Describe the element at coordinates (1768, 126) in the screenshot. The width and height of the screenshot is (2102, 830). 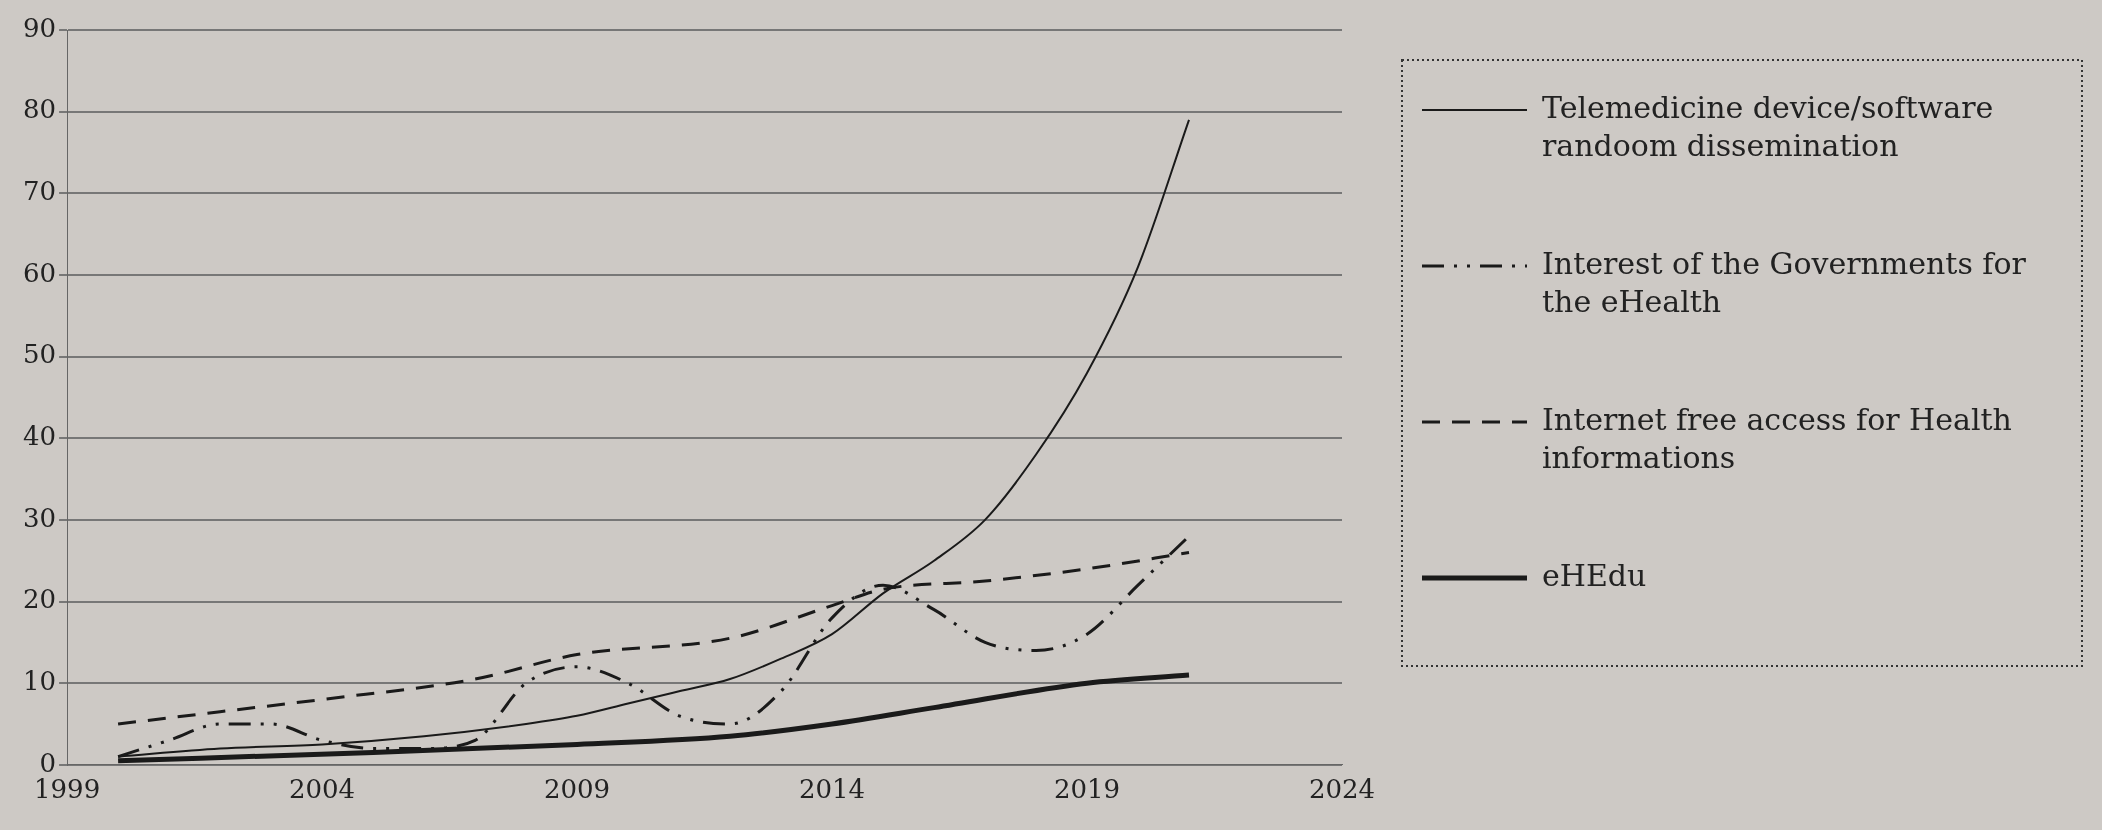
I see `legend-label: Telemedicine device/software randoom dissemination` at that location.